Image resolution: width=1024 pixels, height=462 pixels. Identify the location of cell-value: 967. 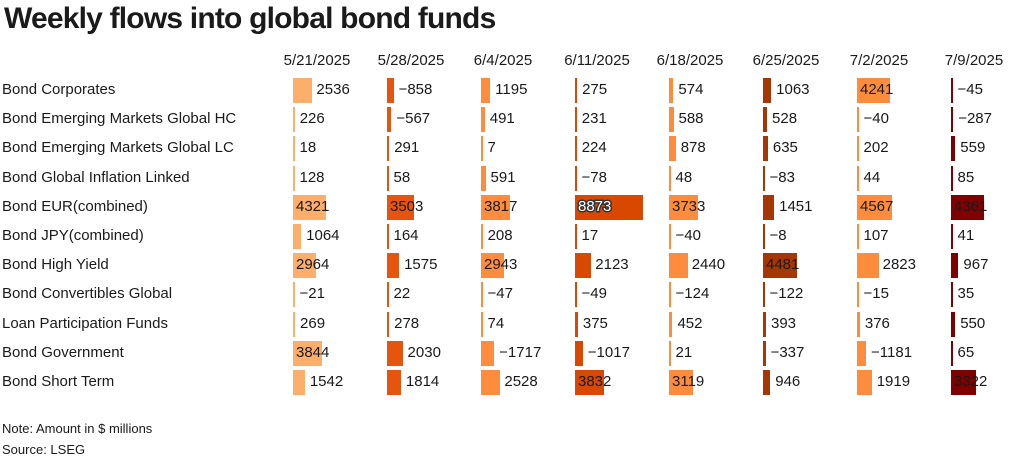
(976, 265).